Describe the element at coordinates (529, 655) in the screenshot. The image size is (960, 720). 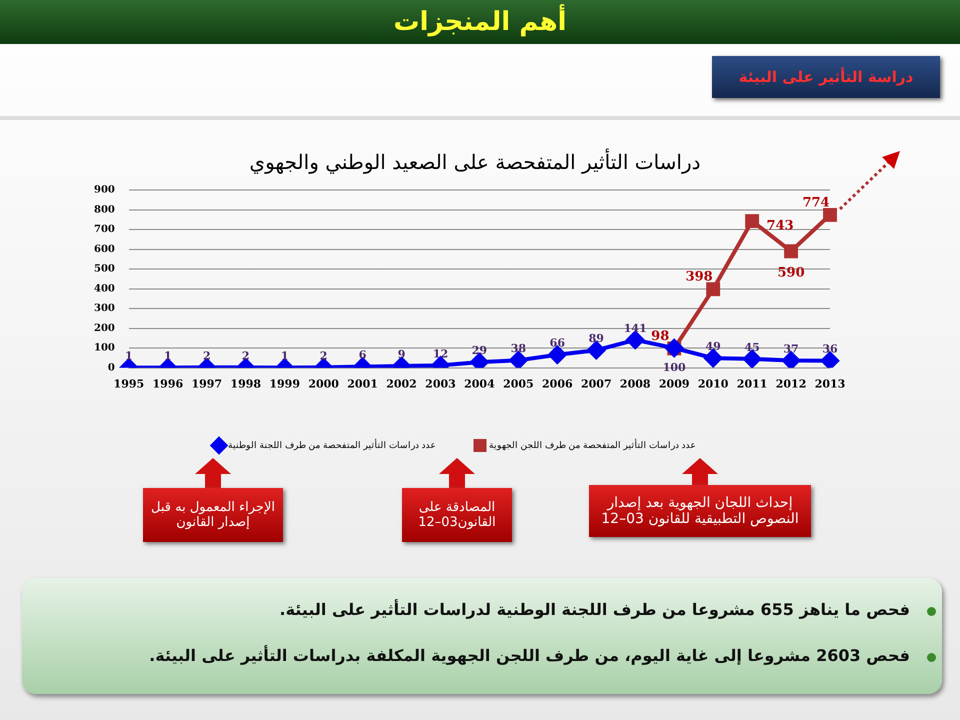
I see `text: فحص 2603 مشروعا إلى غاية اليوم، من طرف اللجن الجهوية المكلفة بدراسات التأثير على البيئة.` at that location.